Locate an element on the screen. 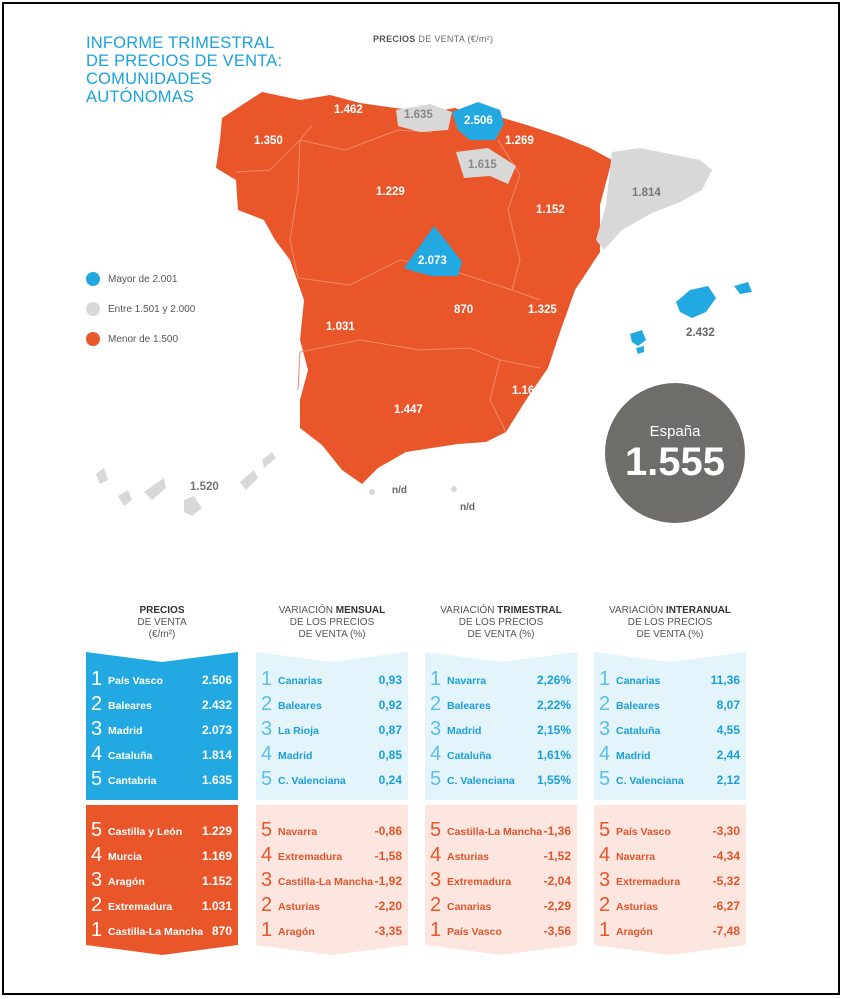 The height and width of the screenshot is (999, 844). title-line-4: AUTÓNOMAS is located at coordinates (140, 97).